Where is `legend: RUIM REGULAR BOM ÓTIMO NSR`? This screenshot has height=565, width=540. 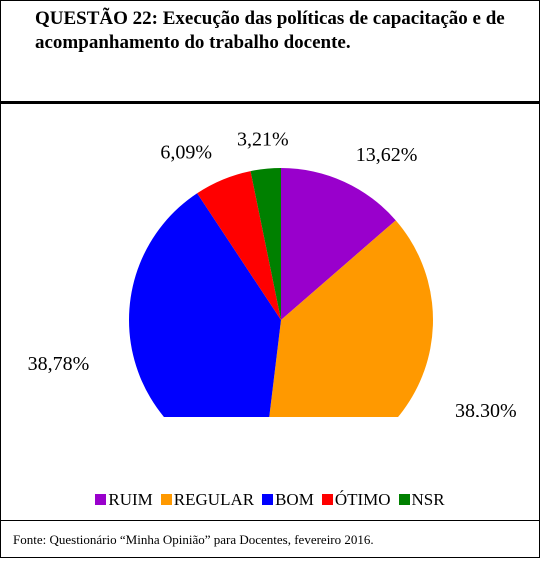
legend: RUIM REGULAR BOM ÓTIMO NSR is located at coordinates (270, 500).